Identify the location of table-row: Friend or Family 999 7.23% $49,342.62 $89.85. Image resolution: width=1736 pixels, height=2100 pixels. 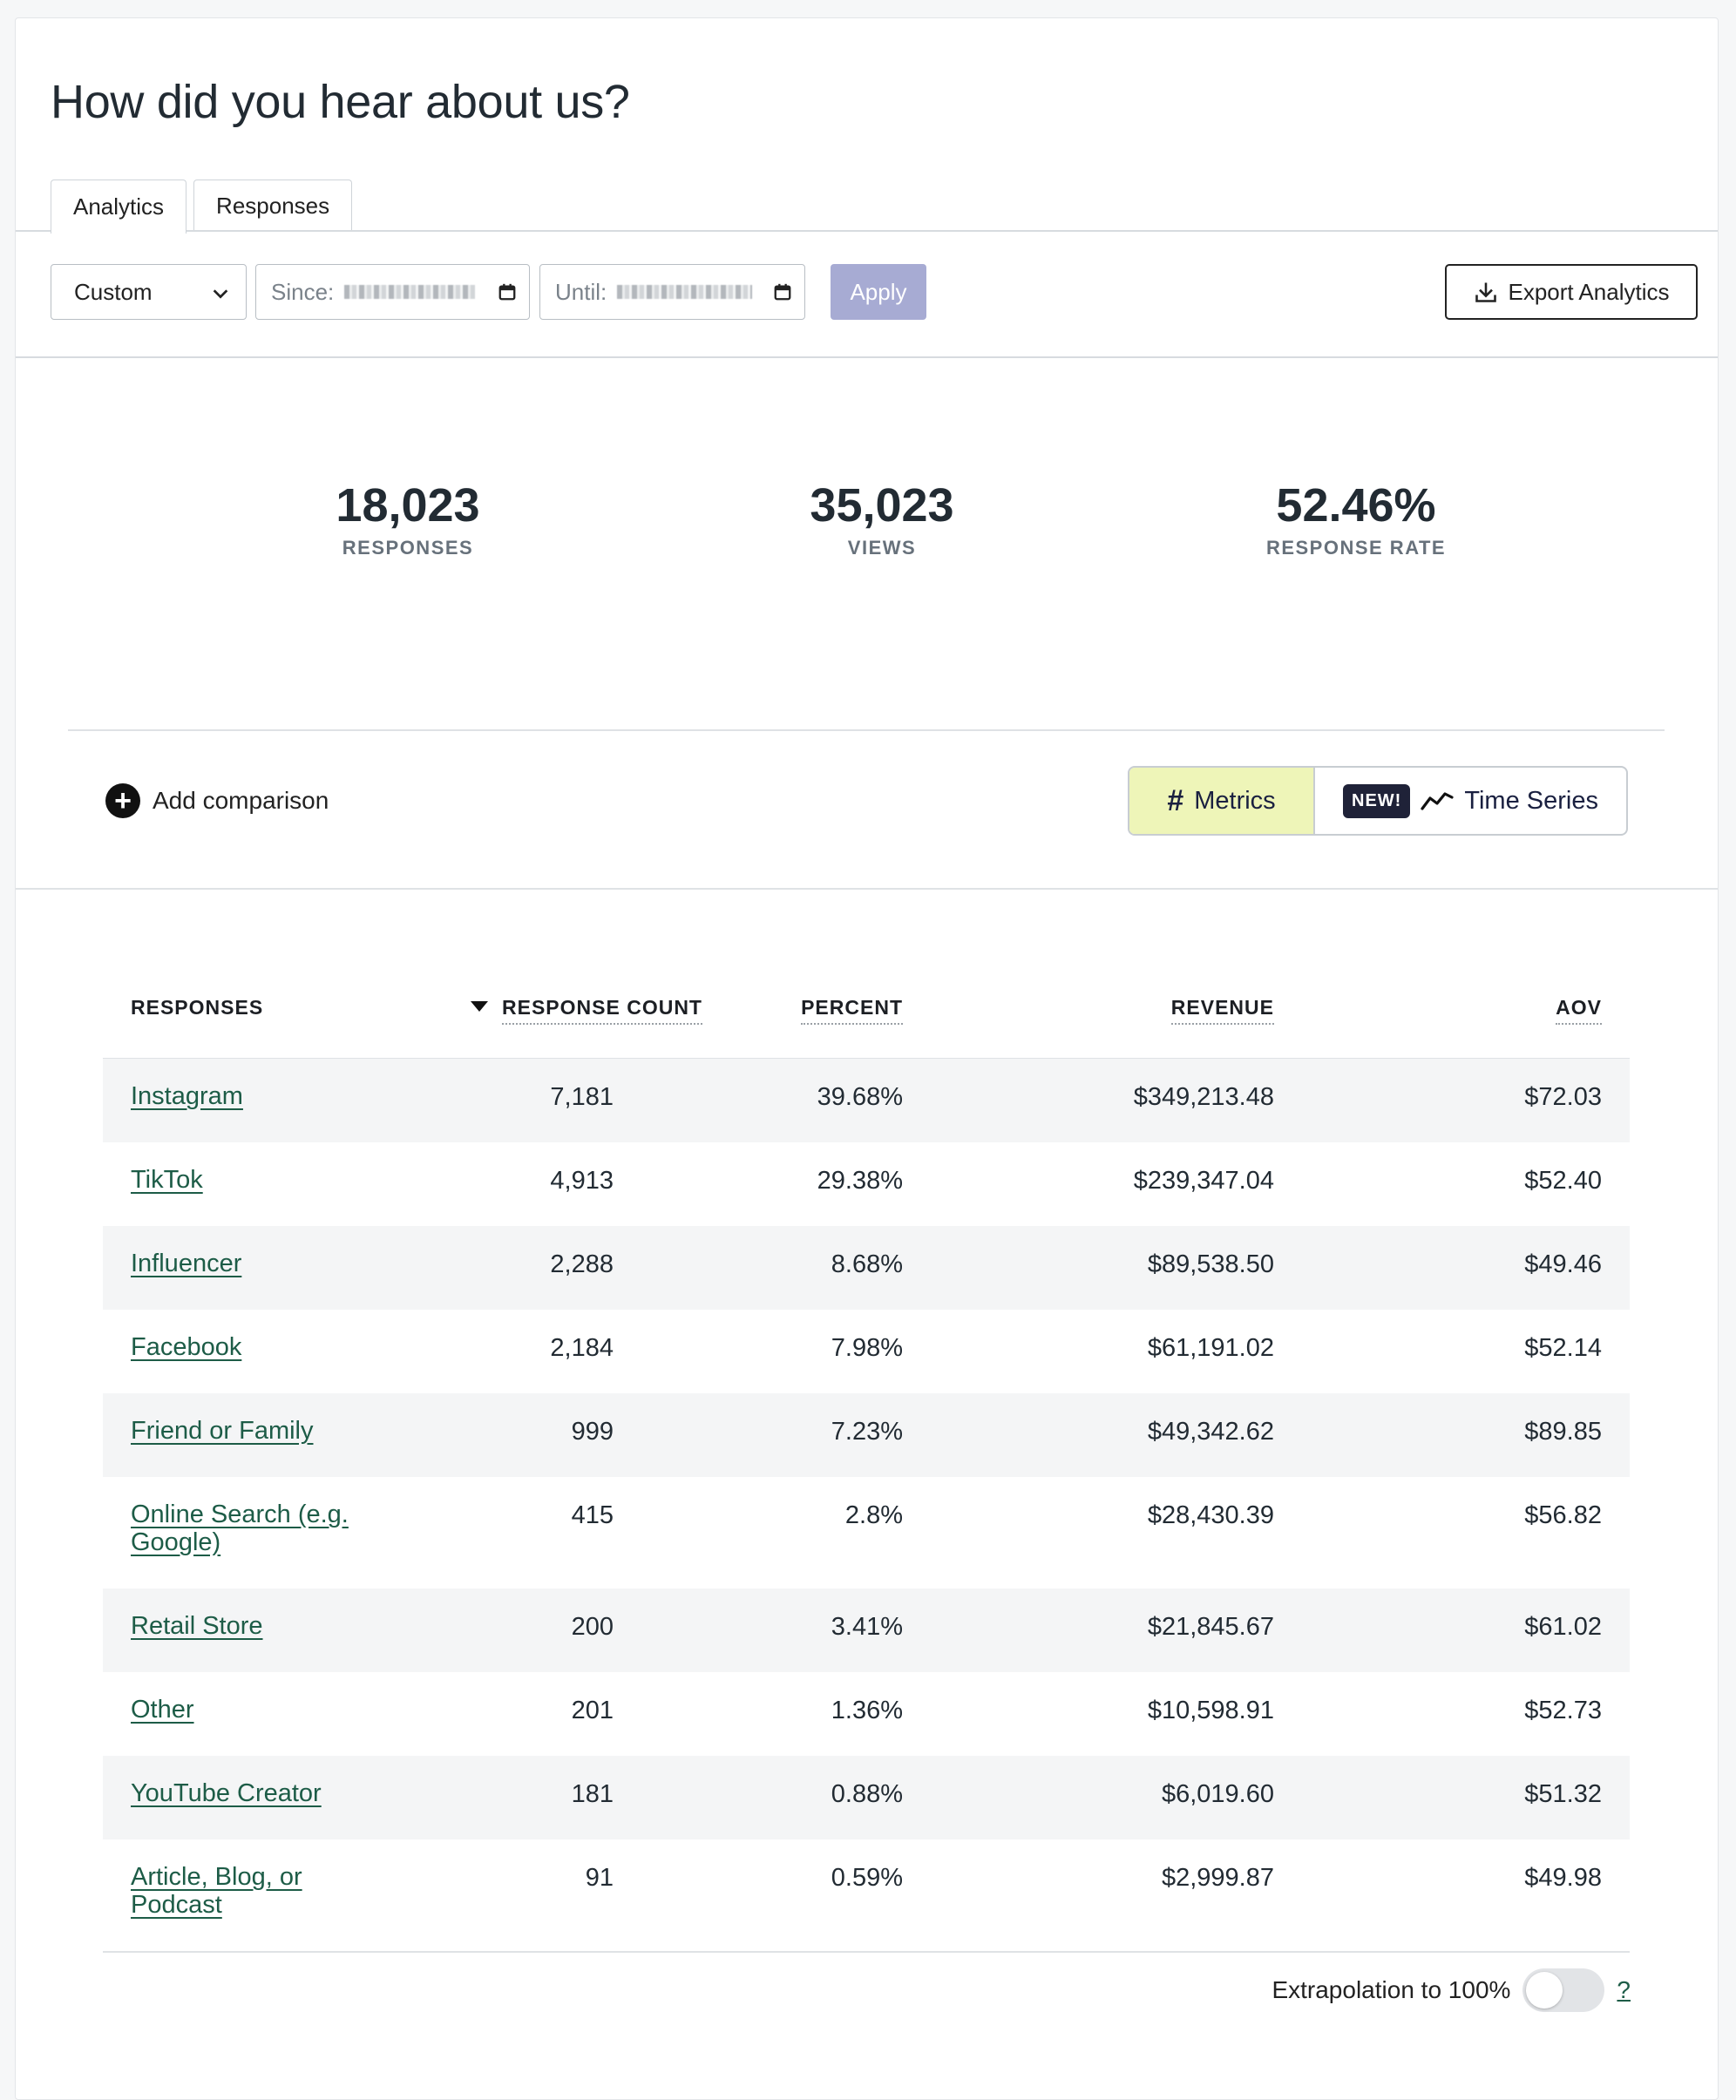
(866, 1435).